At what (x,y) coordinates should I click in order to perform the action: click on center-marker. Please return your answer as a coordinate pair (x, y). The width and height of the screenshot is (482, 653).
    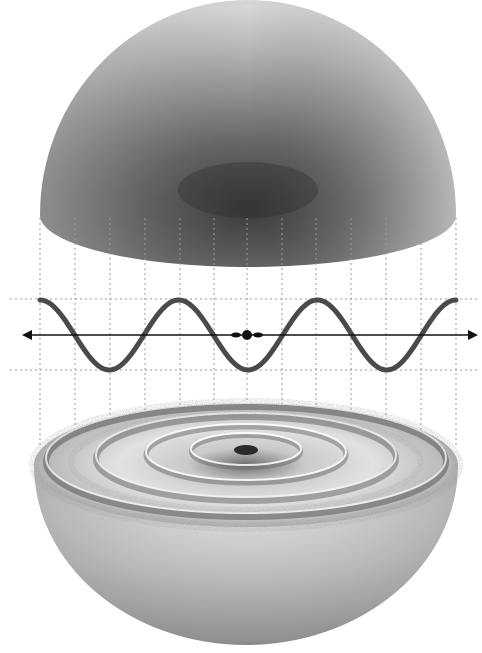
    Looking at the image, I should click on (247, 335).